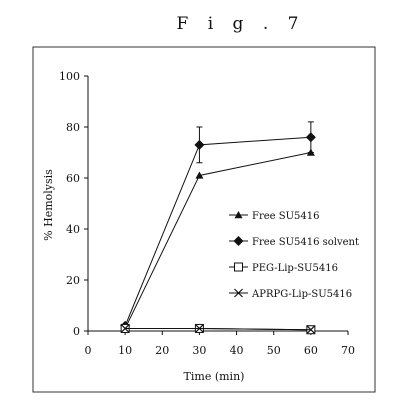  What do you see at coordinates (73, 178) in the screenshot?
I see `y-tick-label: 60` at bounding box center [73, 178].